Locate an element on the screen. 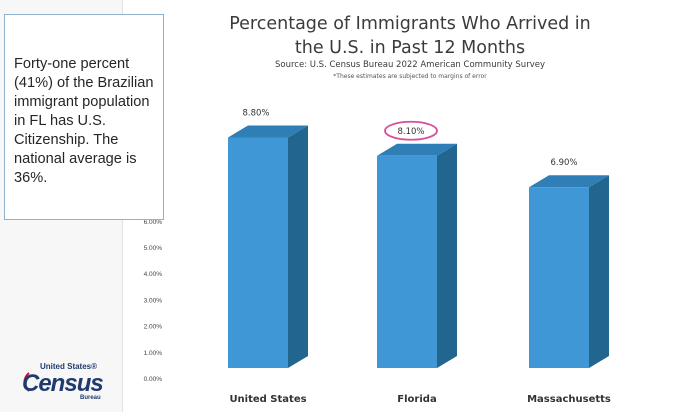 This screenshot has width=690, height=412. bar-value-label: 6.90% is located at coordinates (563, 163).